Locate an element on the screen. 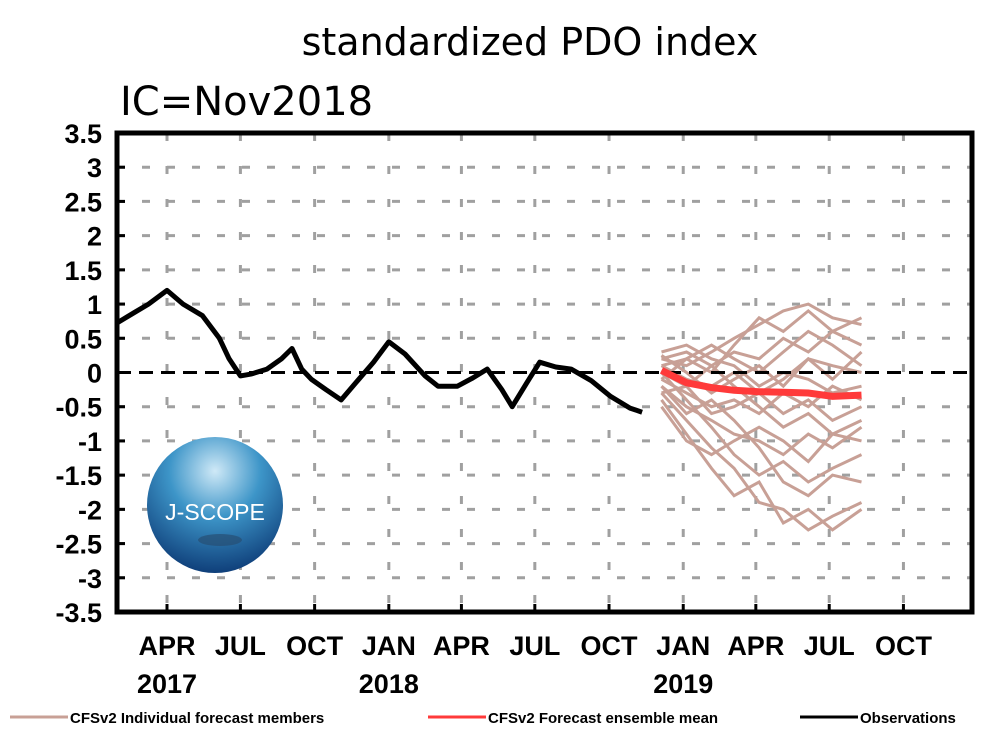 This screenshot has height=745, width=1000. y-tick-label: 1.5 is located at coordinates (83, 271).